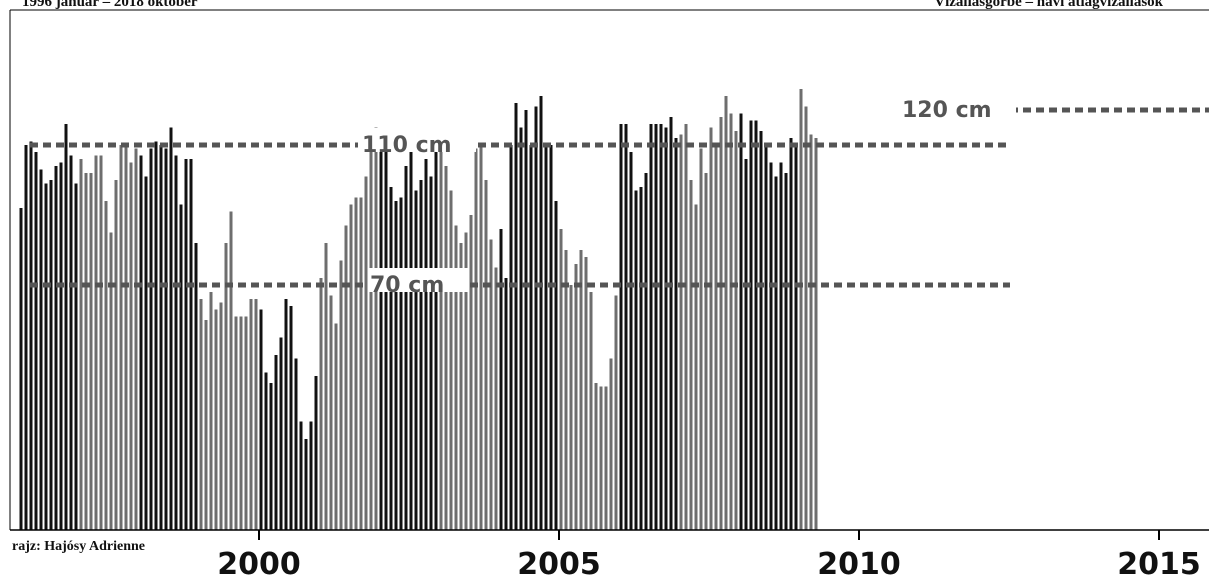 The width and height of the screenshot is (1209, 577). I want to click on x-tick-label: 2015, so click(1159, 562).